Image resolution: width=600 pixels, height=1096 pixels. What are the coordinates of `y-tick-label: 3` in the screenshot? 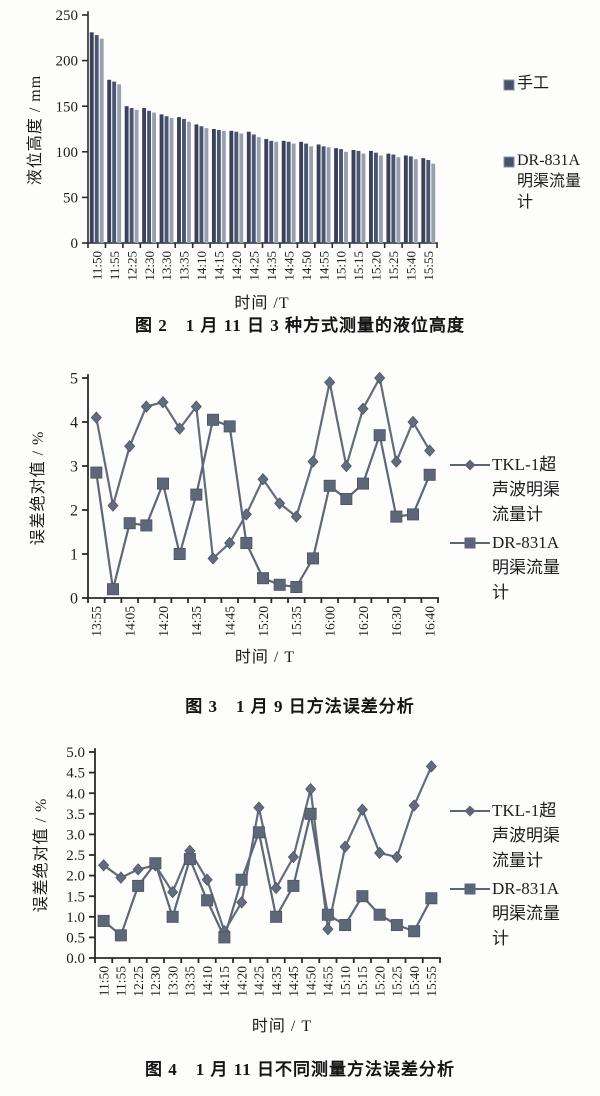 It's located at (74, 466).